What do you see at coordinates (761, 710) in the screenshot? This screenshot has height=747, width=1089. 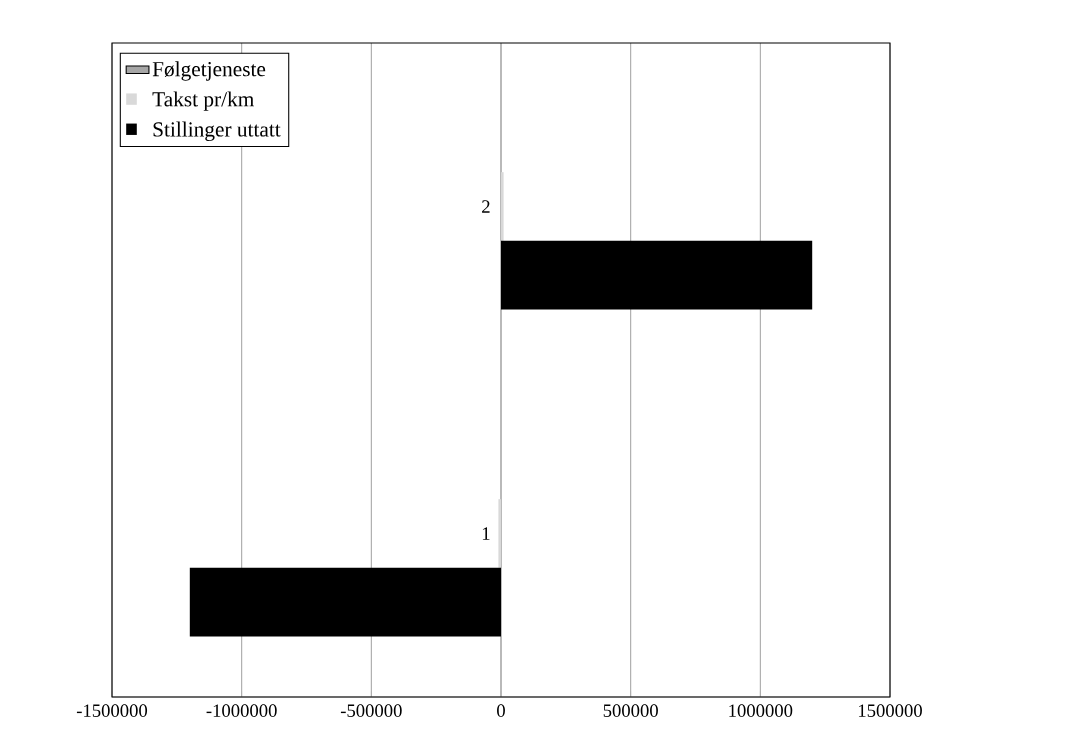 I see `x-tick-label: 1000000` at bounding box center [761, 710].